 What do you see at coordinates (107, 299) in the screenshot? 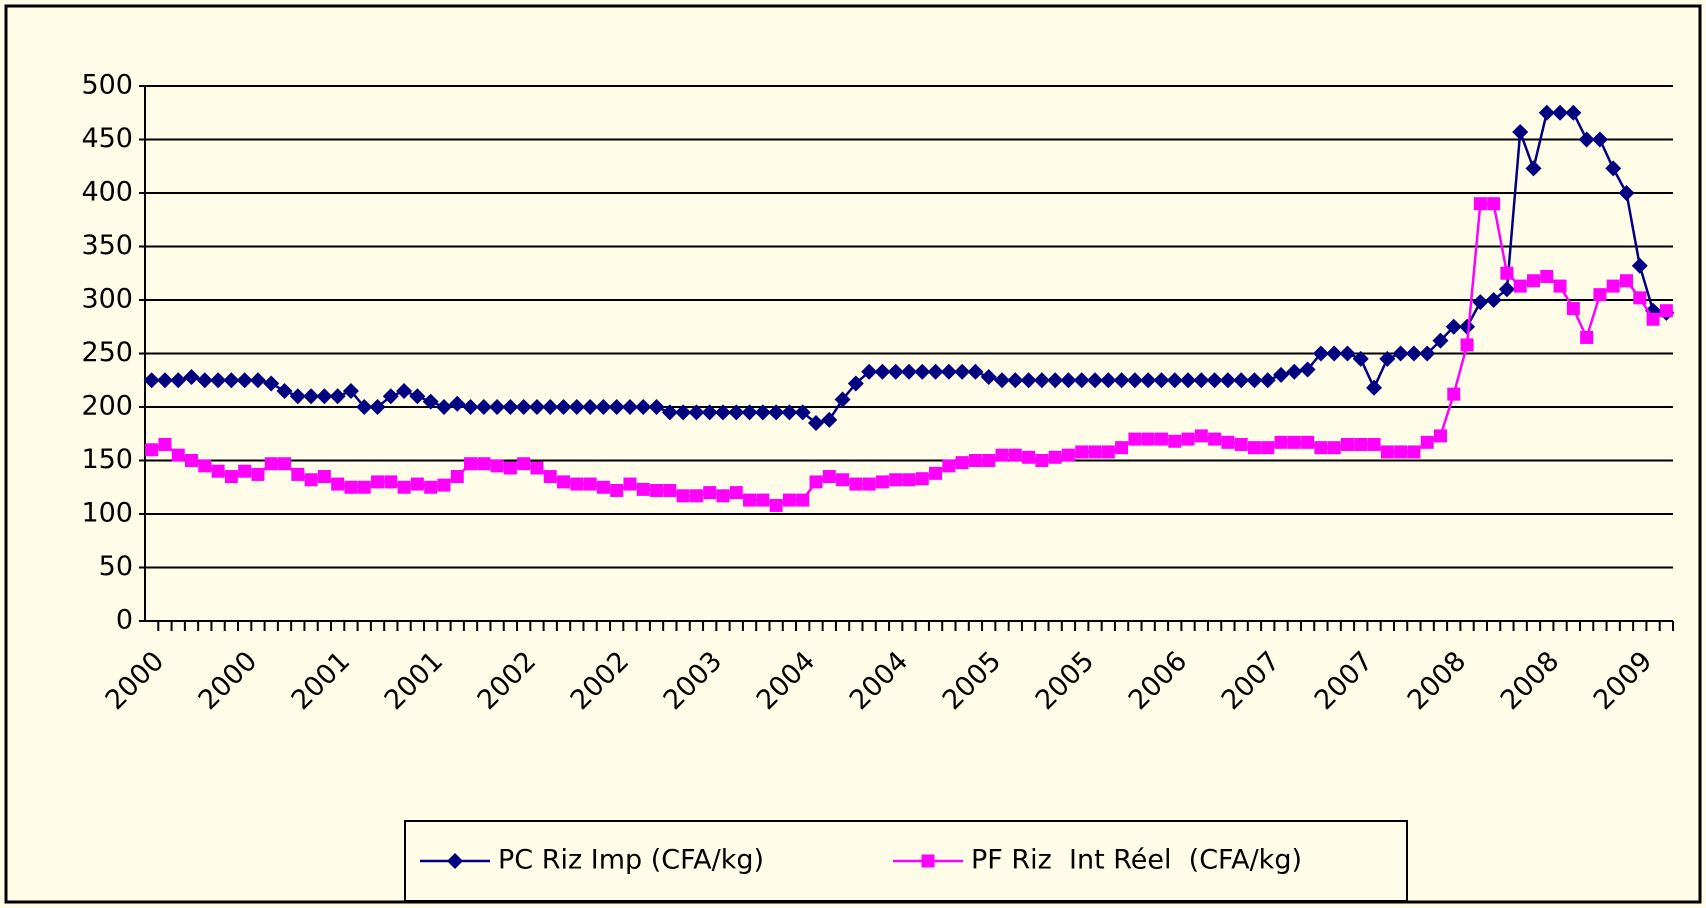
I see `y-tick-label: 300` at bounding box center [107, 299].